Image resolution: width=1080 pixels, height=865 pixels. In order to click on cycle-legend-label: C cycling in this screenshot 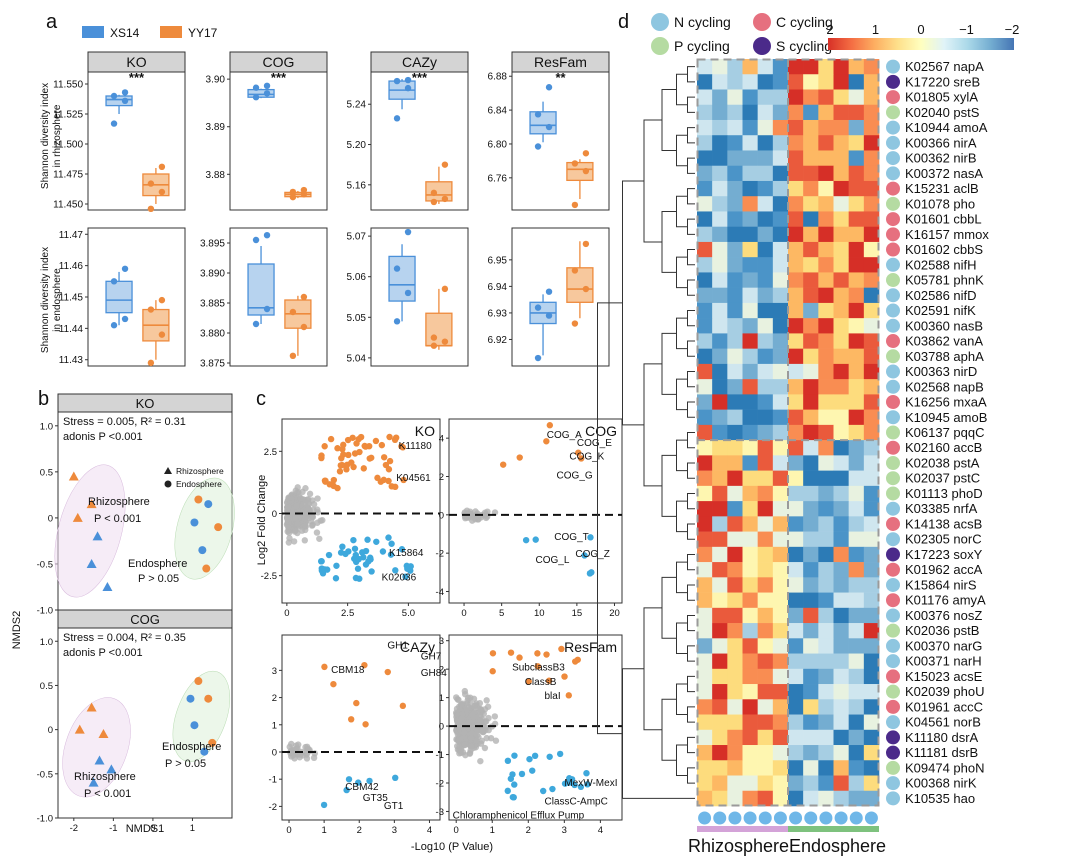, I will do `click(804, 22)`.